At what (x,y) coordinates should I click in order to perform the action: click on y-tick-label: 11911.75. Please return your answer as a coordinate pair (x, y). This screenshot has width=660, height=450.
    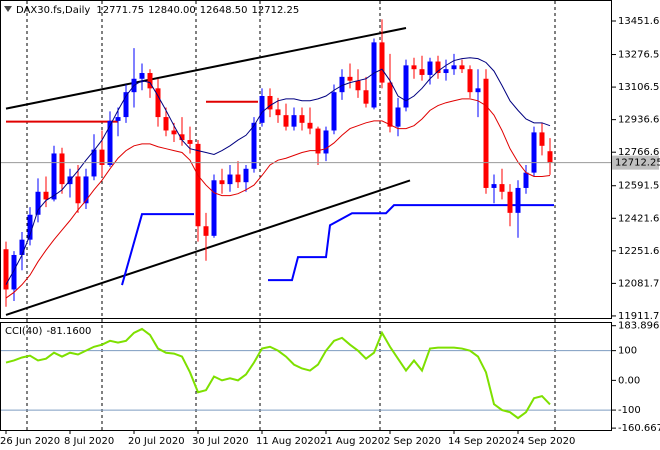
    Looking at the image, I should click on (639, 316).